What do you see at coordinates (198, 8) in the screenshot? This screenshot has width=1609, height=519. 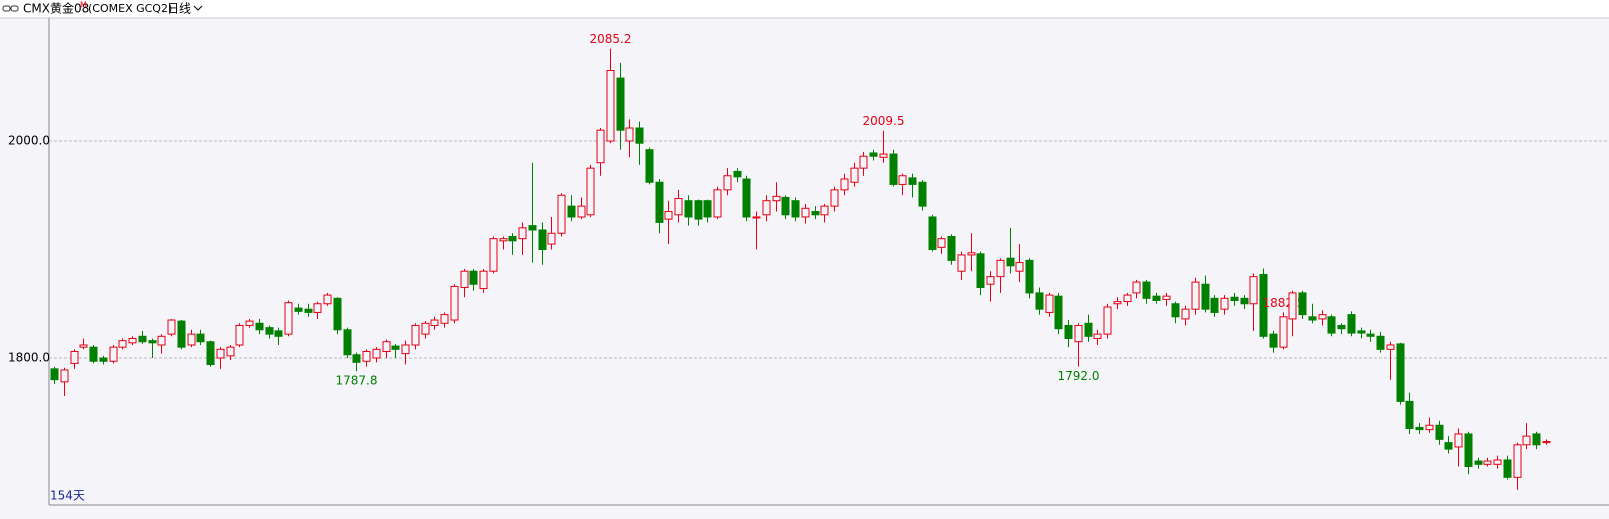 I see `period-chevron` at bounding box center [198, 8].